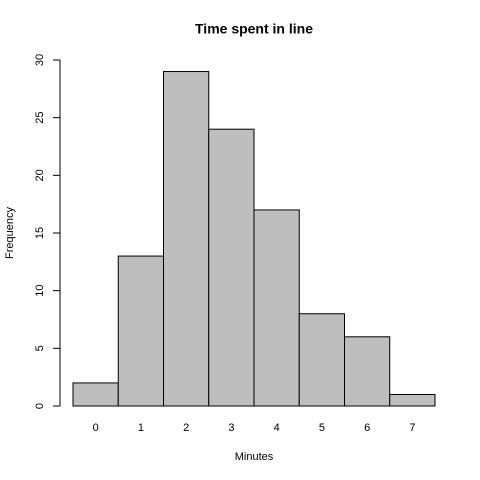 This screenshot has width=480, height=480. What do you see at coordinates (254, 457) in the screenshot?
I see `x-axis-label: Minutes` at bounding box center [254, 457].